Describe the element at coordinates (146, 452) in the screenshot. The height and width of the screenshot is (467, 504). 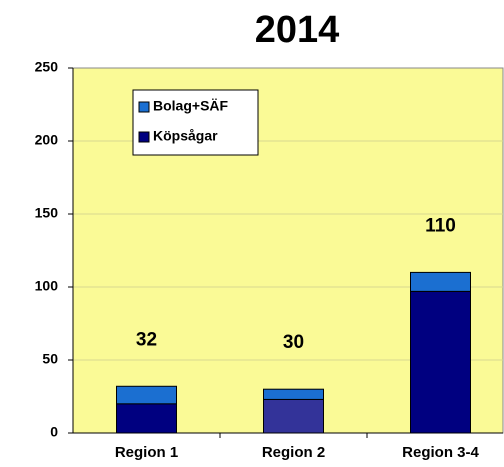
I see `x-tick-label: Region 1` at that location.